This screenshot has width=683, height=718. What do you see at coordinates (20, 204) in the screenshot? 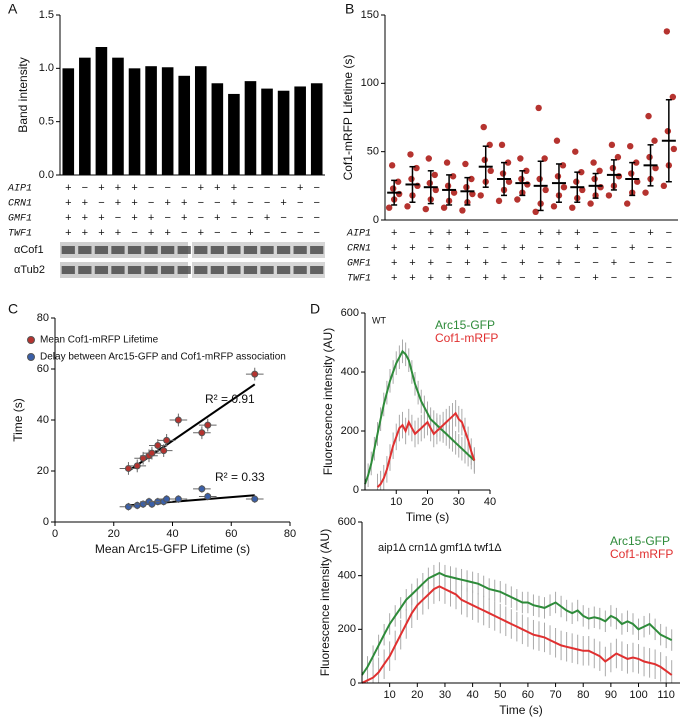
I see `gene-label: CRN1` at bounding box center [20, 204].